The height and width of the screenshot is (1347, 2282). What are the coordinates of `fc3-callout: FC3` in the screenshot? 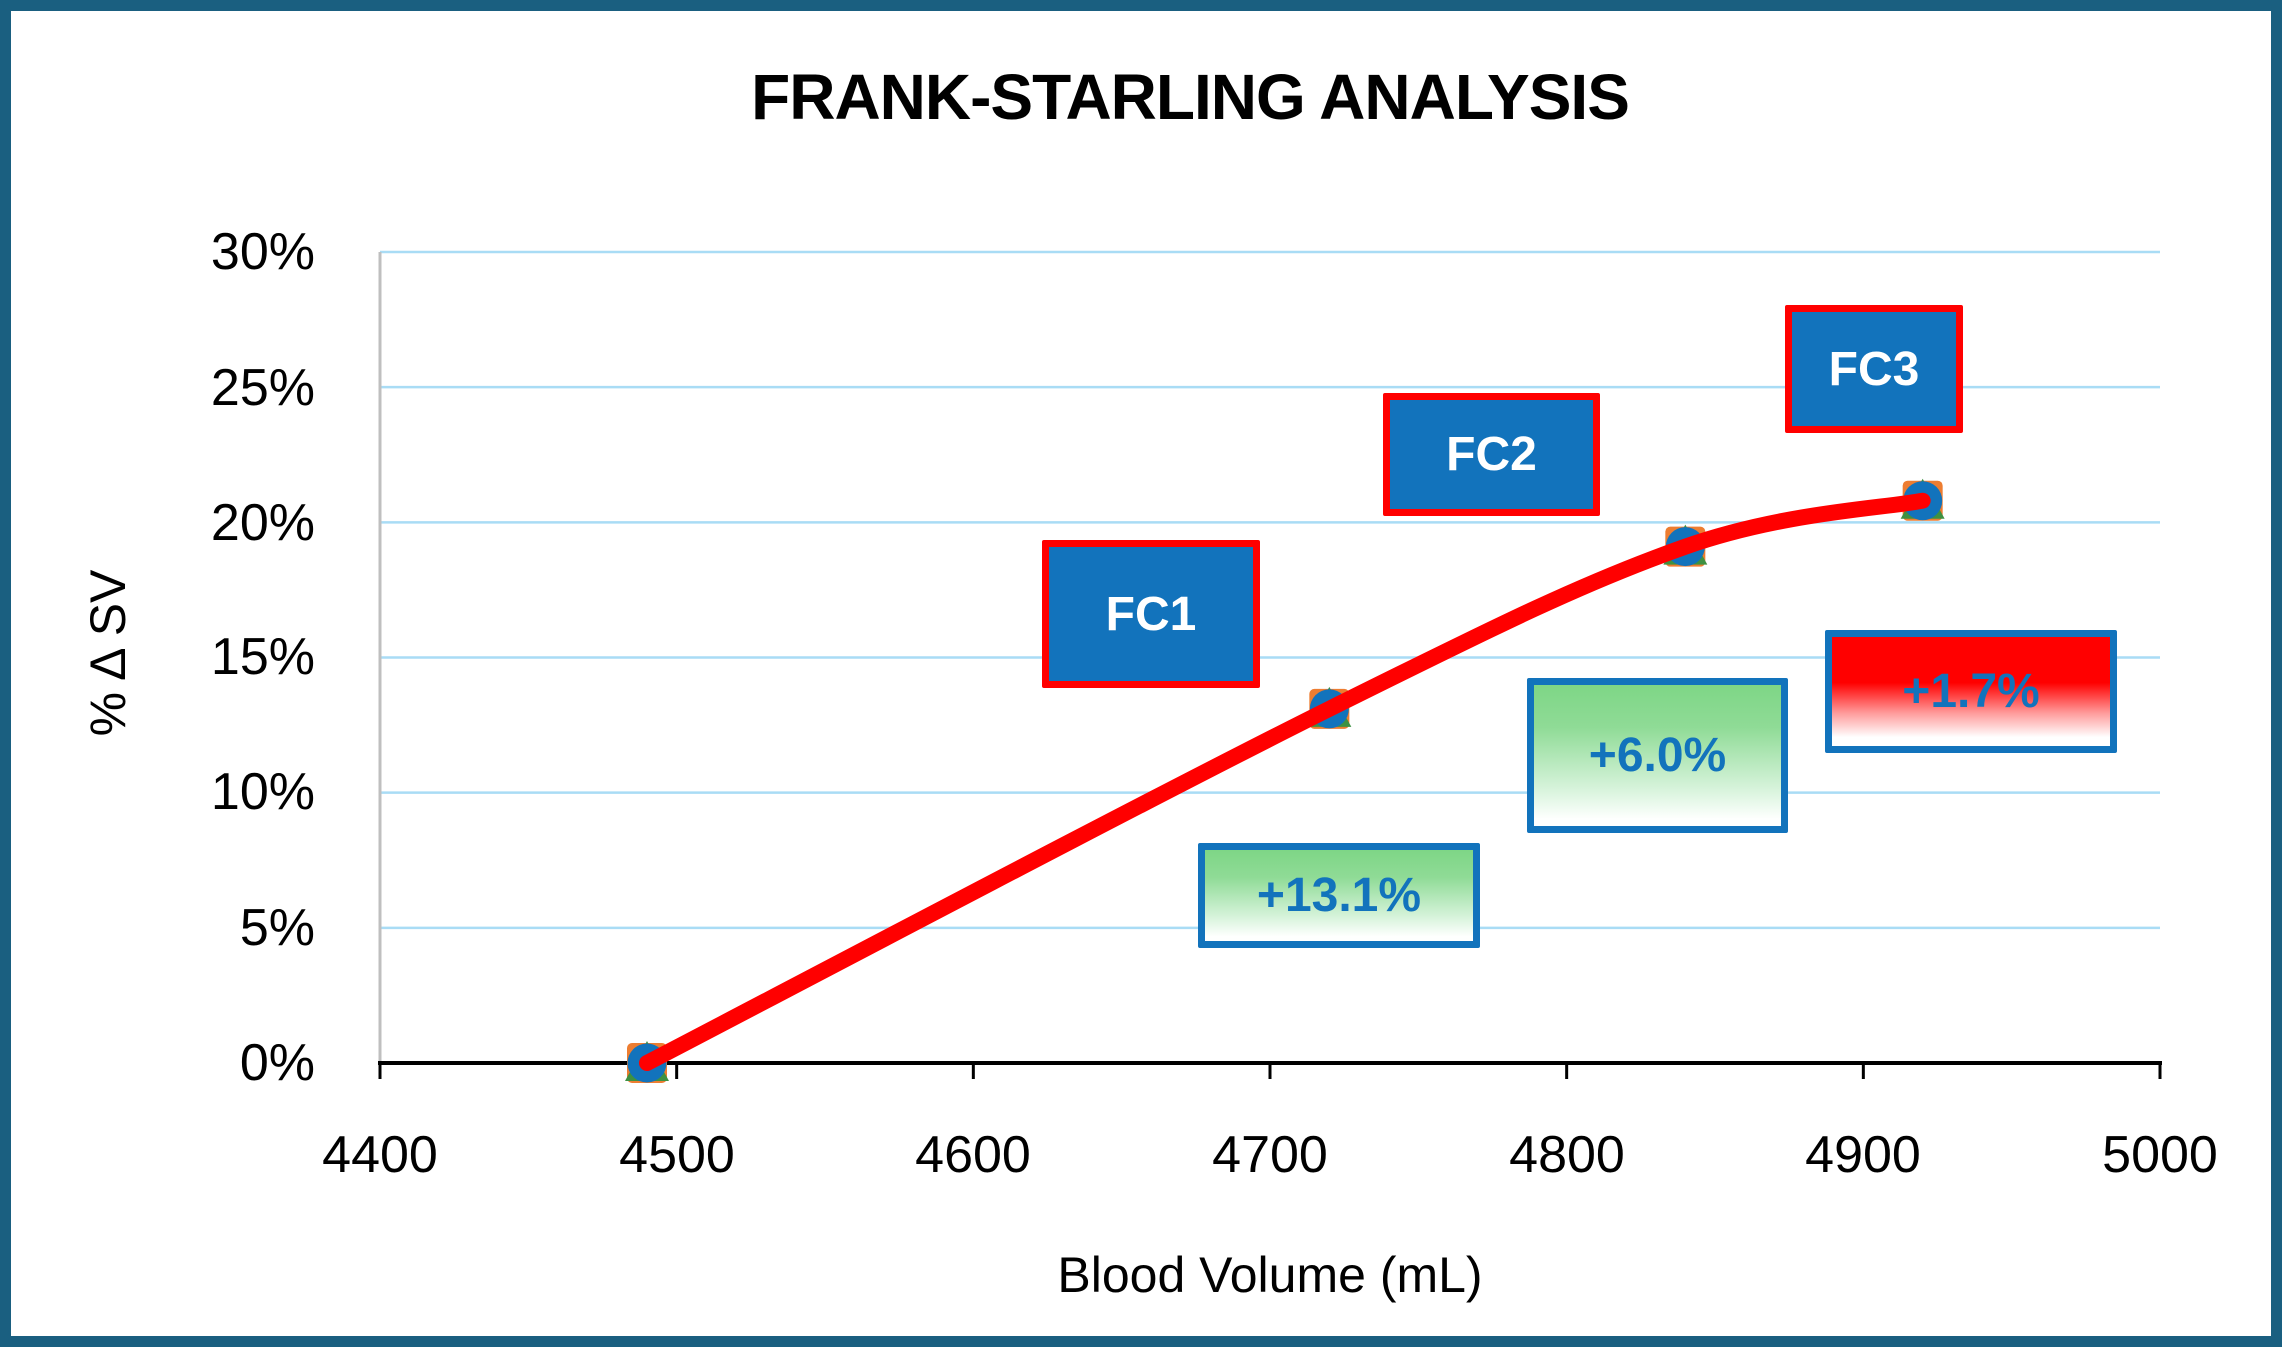 It's located at (1874, 369).